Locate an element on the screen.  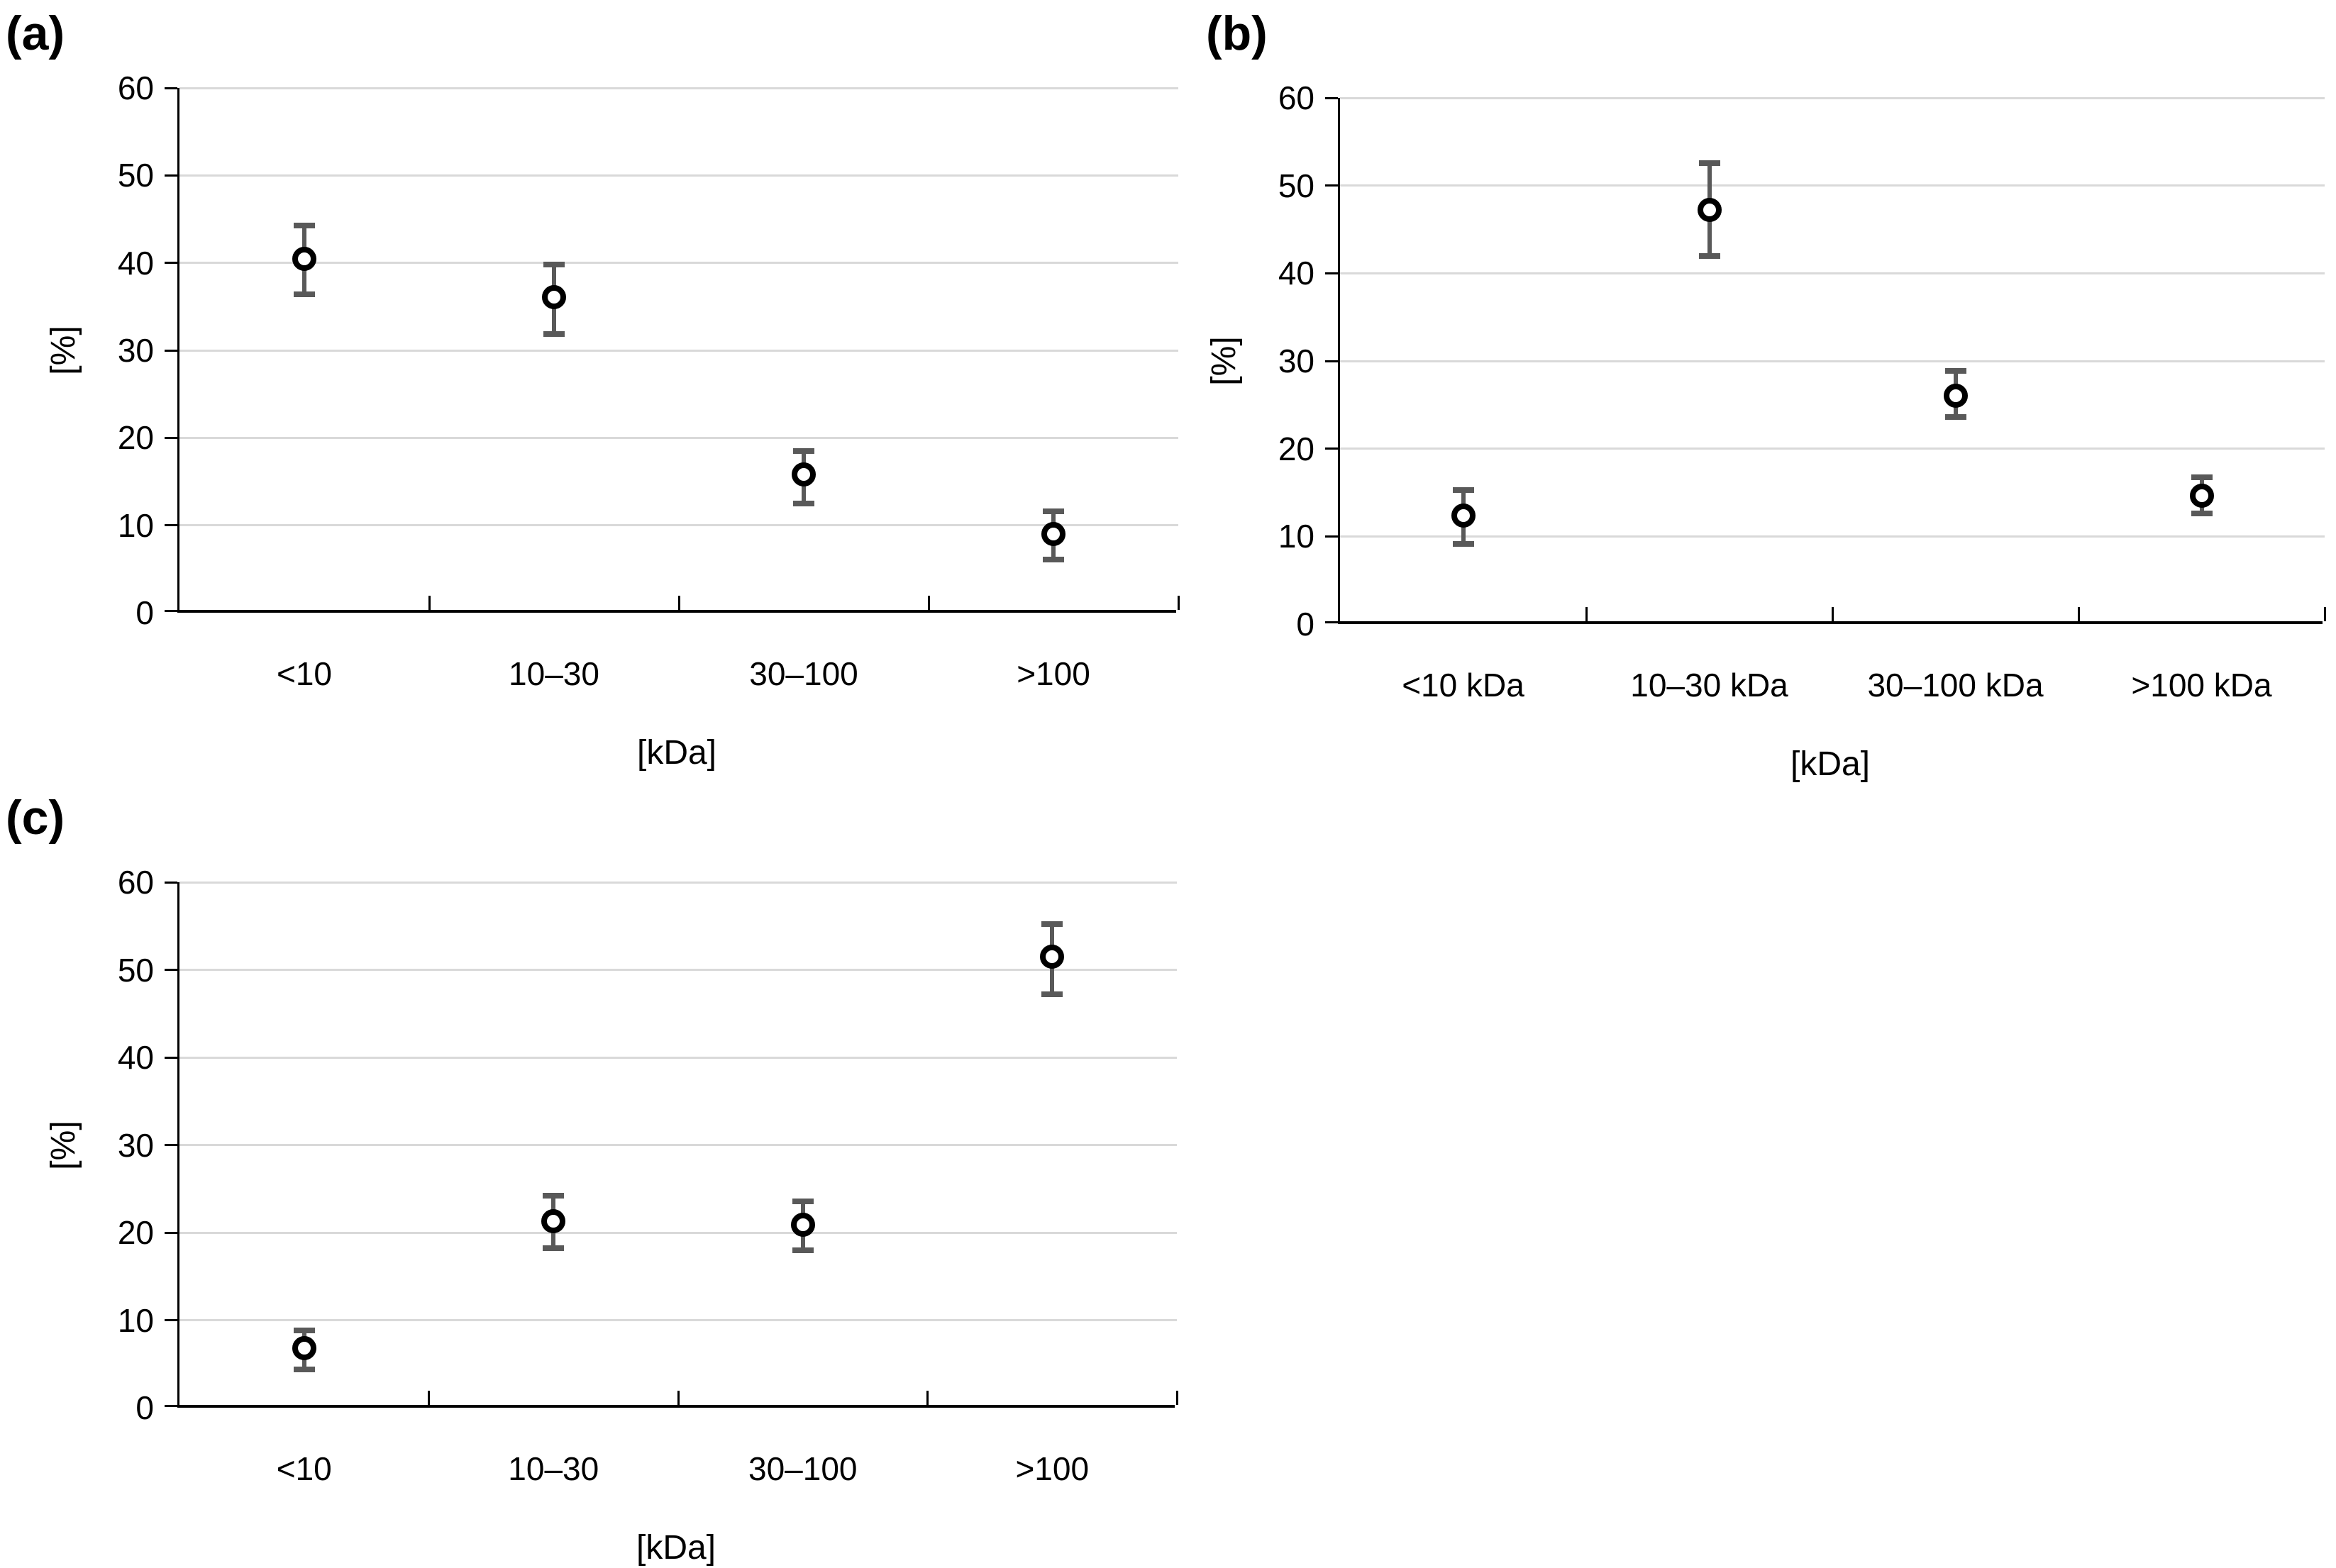
panel-a-y-axis-title: [%] is located at coordinates (65, 350).